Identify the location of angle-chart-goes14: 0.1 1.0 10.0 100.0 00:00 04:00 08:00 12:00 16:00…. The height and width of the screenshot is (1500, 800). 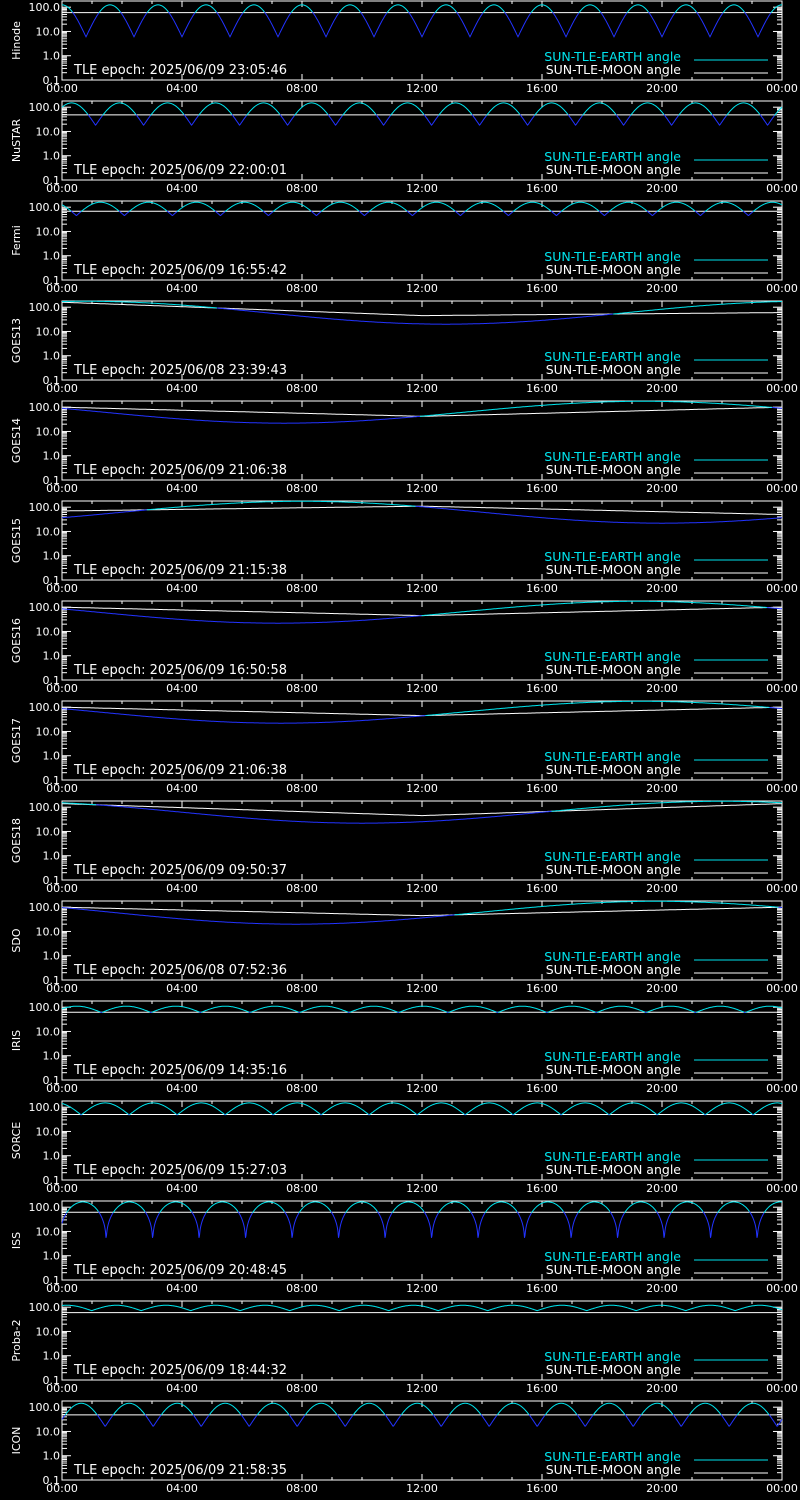
(404, 447).